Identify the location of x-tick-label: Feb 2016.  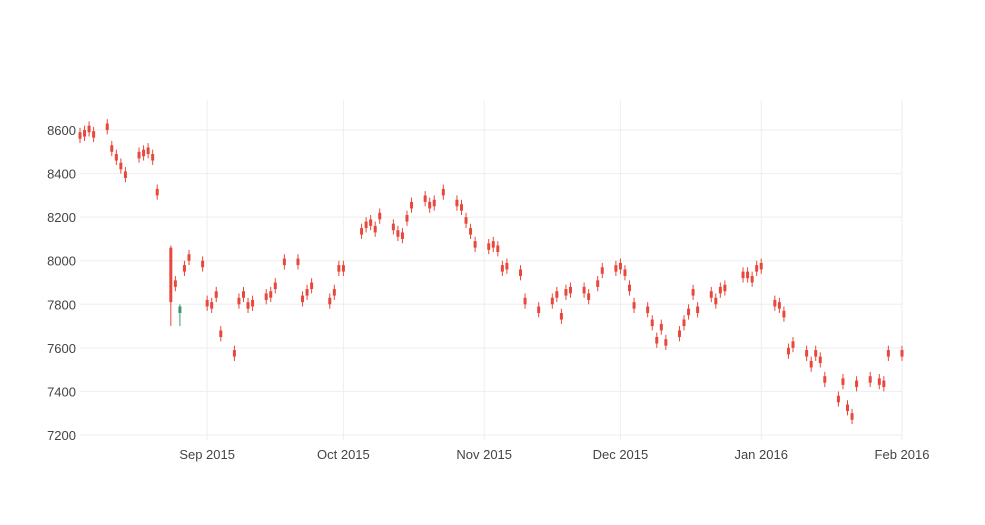
(902, 454).